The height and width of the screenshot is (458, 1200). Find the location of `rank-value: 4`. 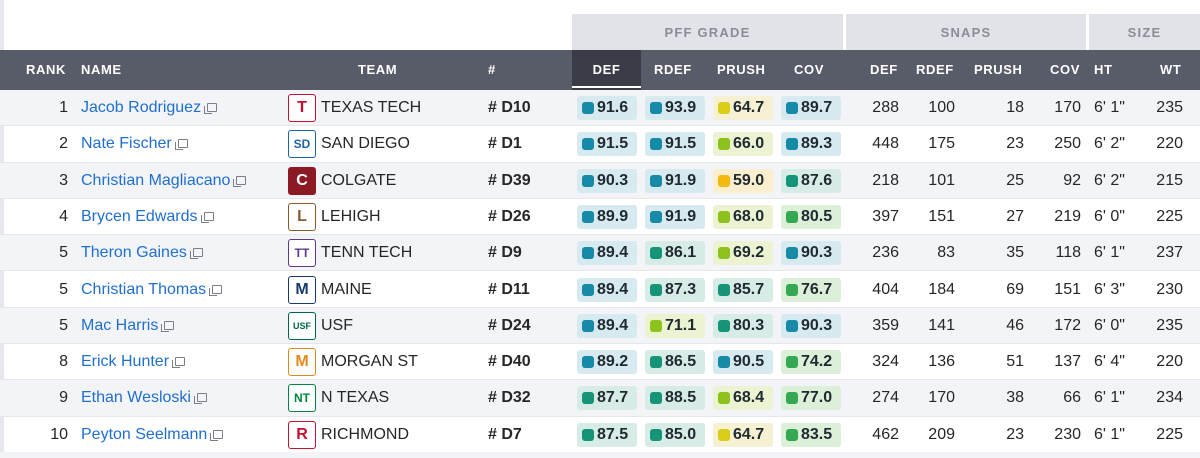

rank-value: 4 is located at coordinates (63, 216).